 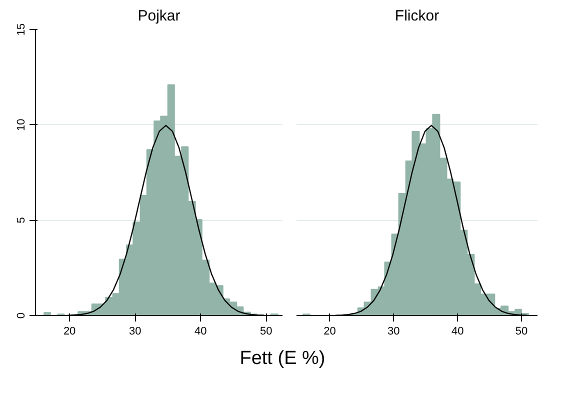 What do you see at coordinates (417, 16) in the screenshot?
I see `chart-title: Flickor` at bounding box center [417, 16].